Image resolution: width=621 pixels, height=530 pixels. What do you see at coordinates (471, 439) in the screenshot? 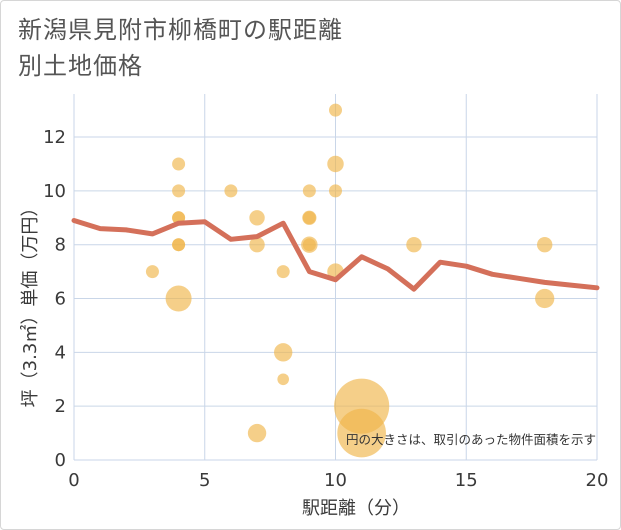
I see `size-legend-note: 円の大きさは、取引のあった物件面積を示す` at bounding box center [471, 439].